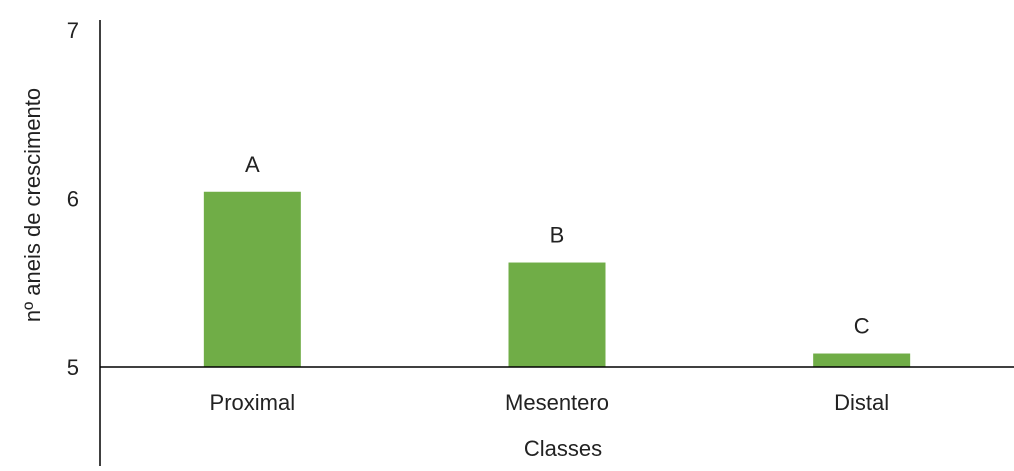 This screenshot has height=471, width=1014. Describe the element at coordinates (862, 360) in the screenshot. I see `bar-distal` at that location.